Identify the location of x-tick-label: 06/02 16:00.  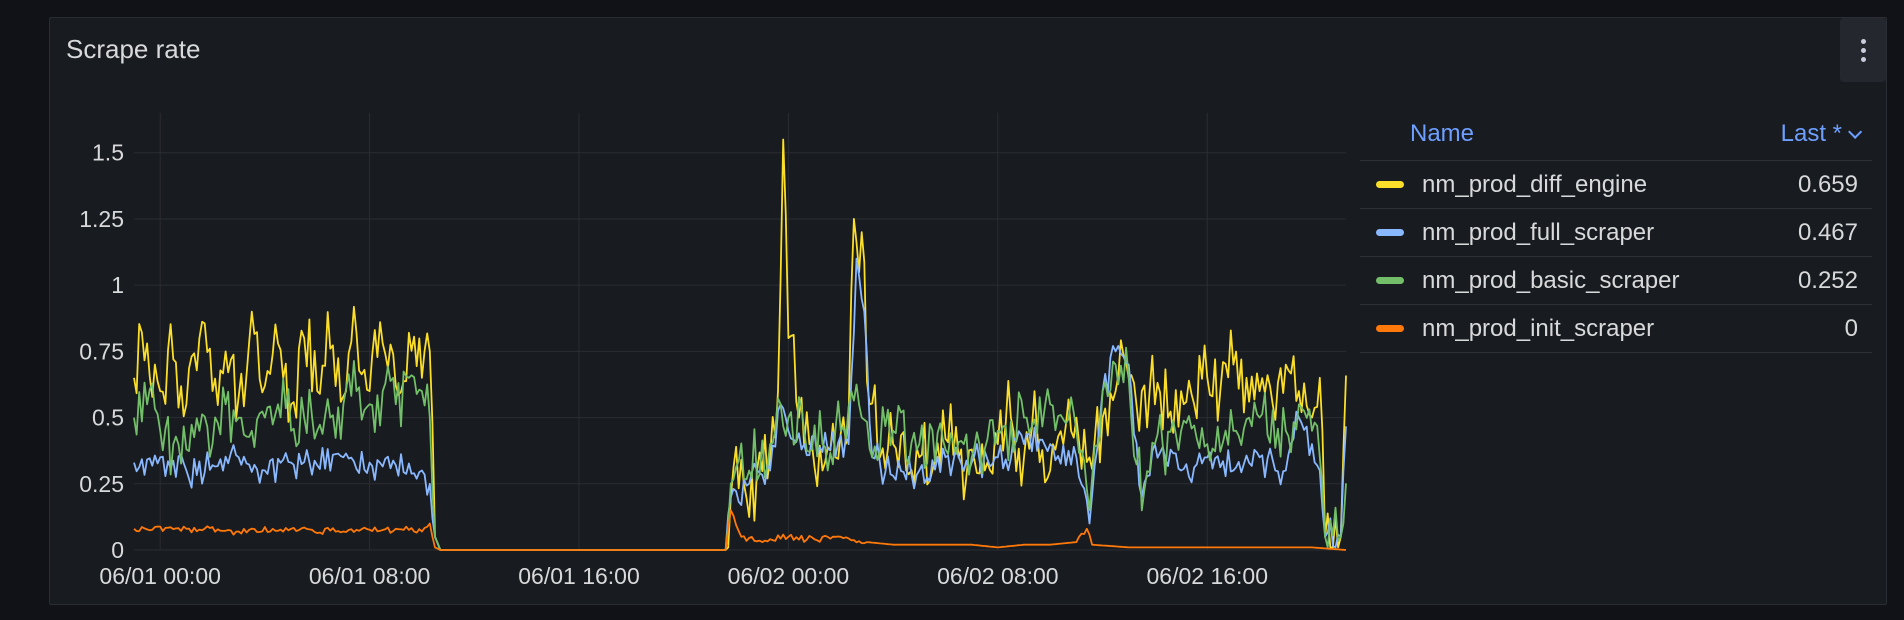
(1208, 576).